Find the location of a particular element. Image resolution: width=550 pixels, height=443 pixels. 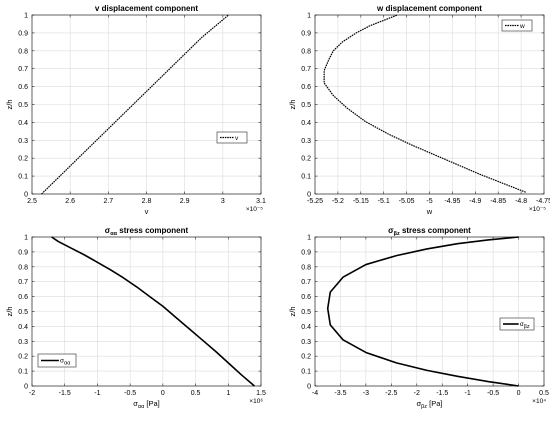

legend-label: v is located at coordinates (237, 138).